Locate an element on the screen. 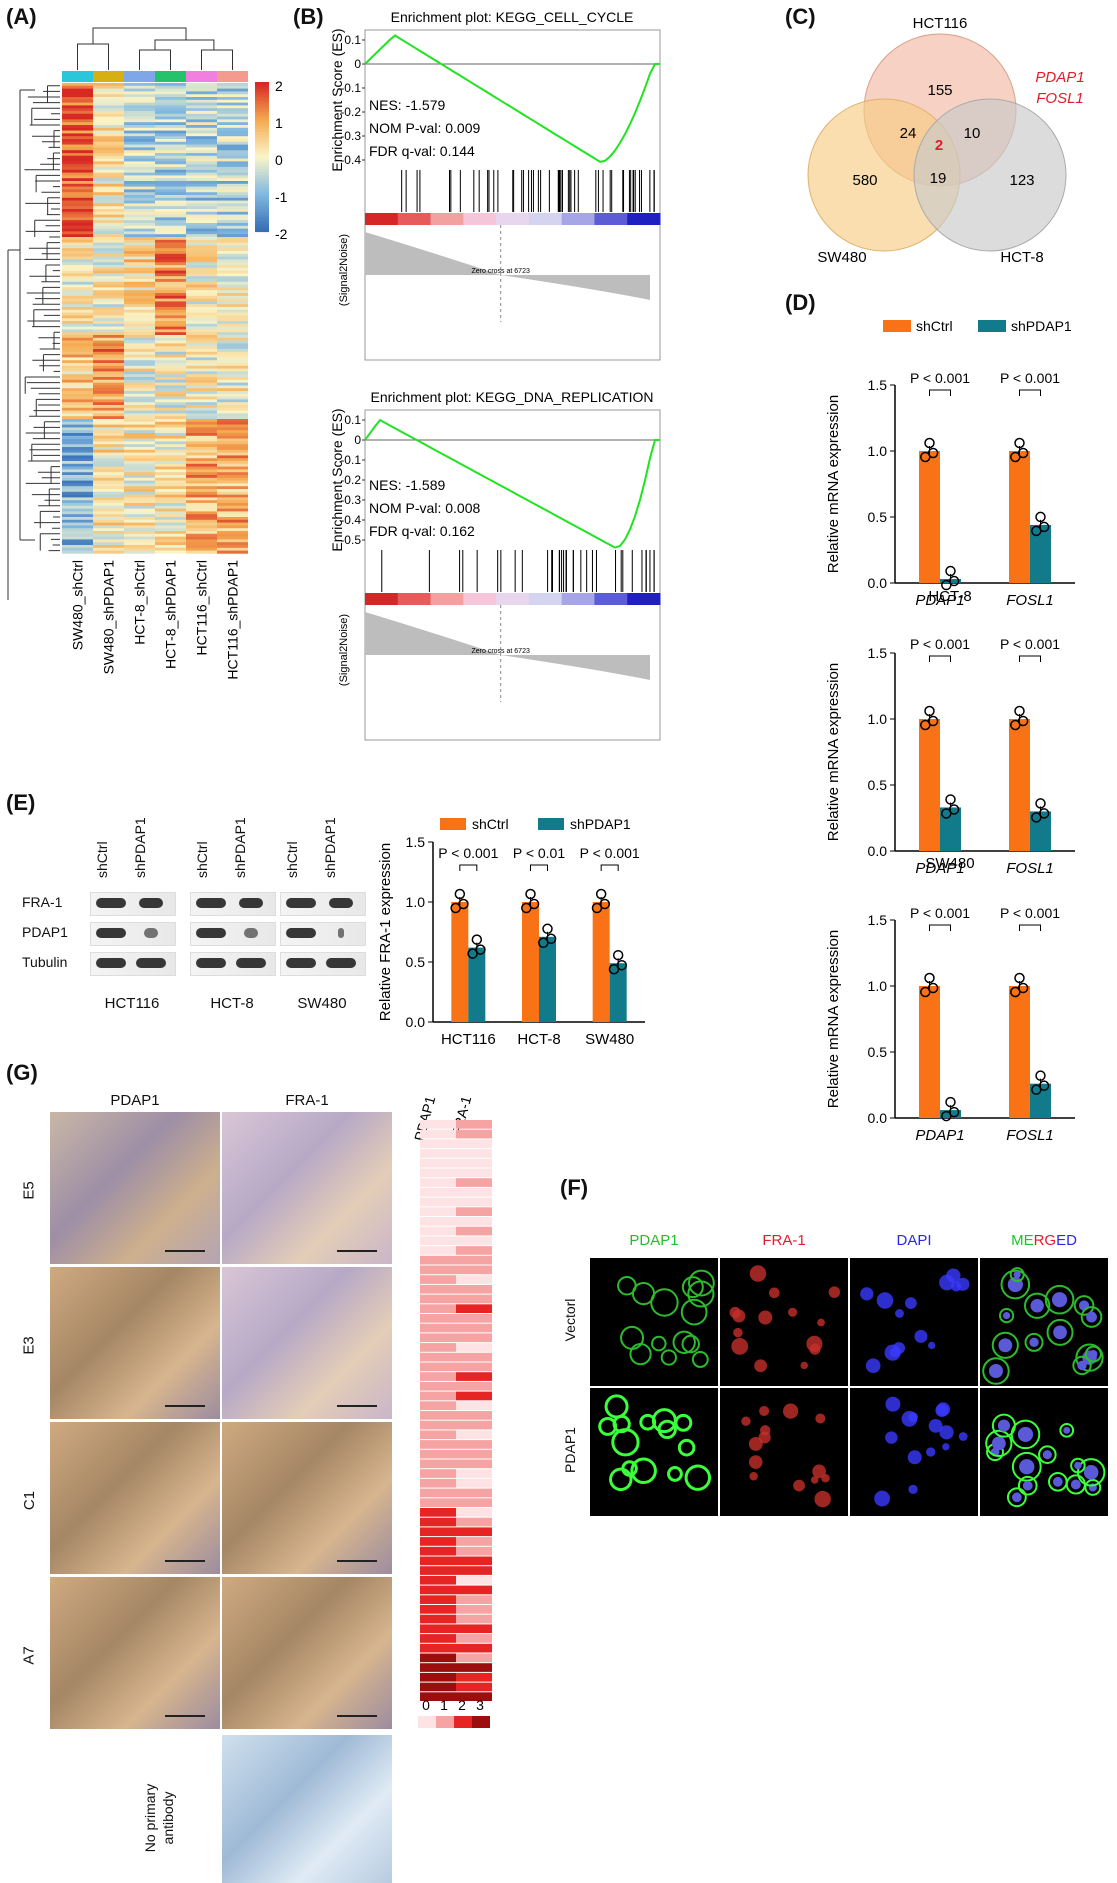 The height and width of the screenshot is (1883, 1117). es-tick: -0.2 is located at coordinates (350, 112).